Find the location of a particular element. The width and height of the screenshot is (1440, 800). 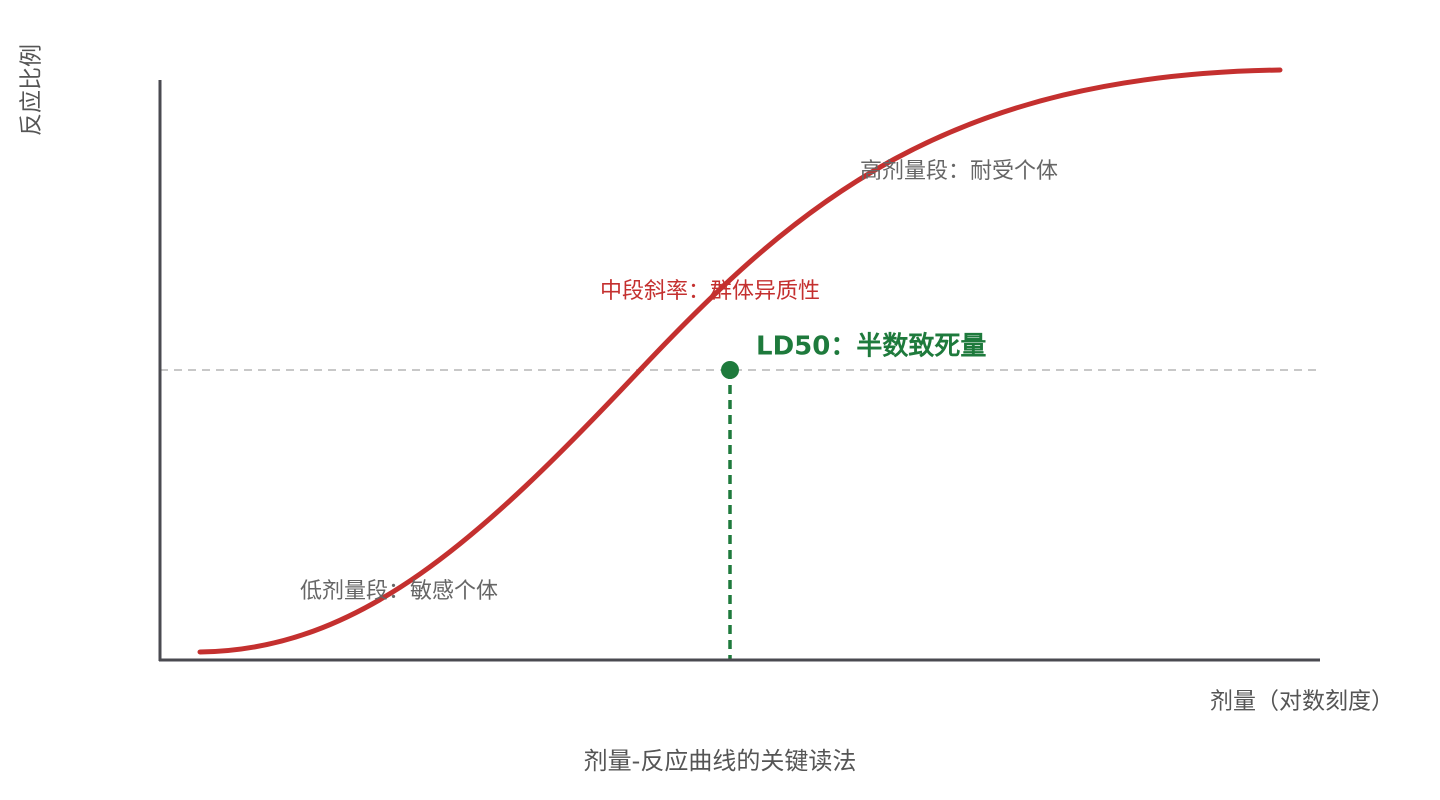

caption: 剂量-反应曲线的关键读法 is located at coordinates (720, 761).